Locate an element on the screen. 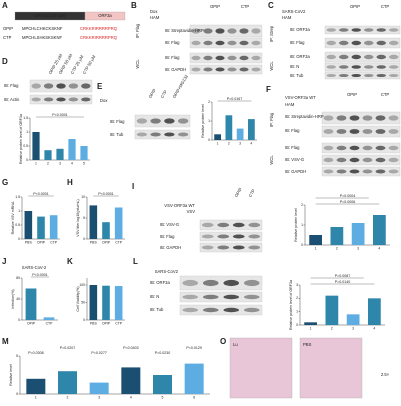 This screenshot has width=401, height=406. y-axis-label: Cell Viability(%) is located at coordinates (78, 298).